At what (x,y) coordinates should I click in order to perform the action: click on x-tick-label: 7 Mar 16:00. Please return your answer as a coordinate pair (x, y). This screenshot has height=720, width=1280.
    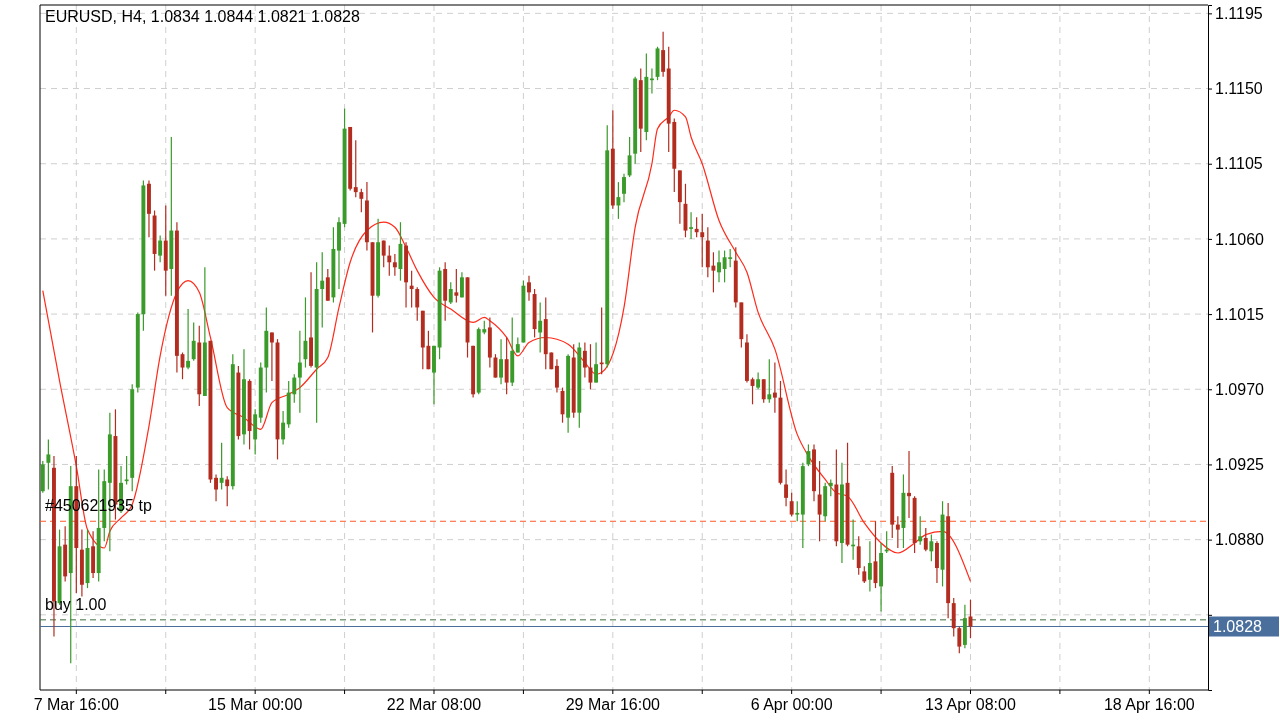
    Looking at the image, I should click on (76, 704).